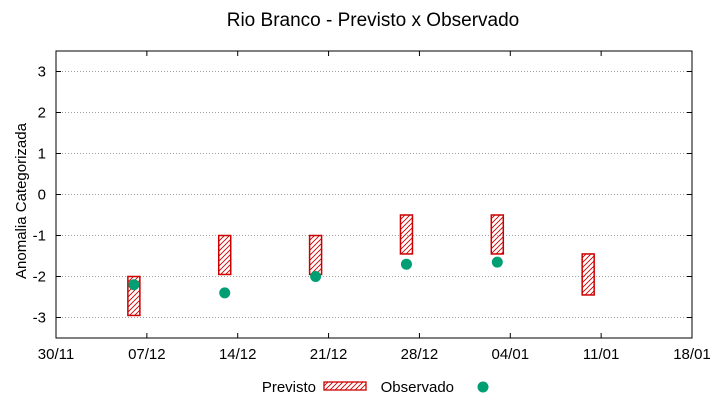 The height and width of the screenshot is (400, 720). What do you see at coordinates (329, 354) in the screenshot?
I see `x-tick-label: 21/12` at bounding box center [329, 354].